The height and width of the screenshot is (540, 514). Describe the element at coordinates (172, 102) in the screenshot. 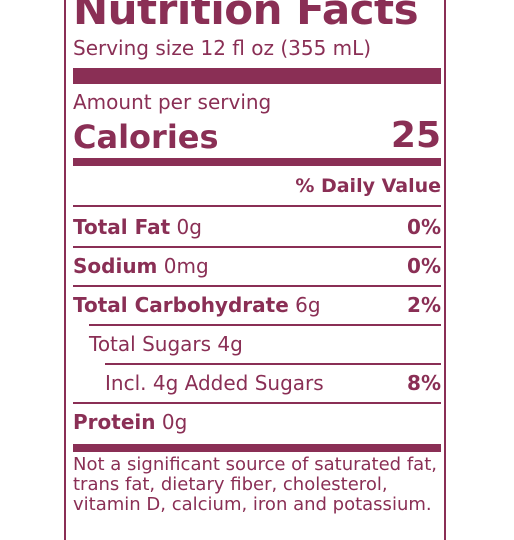

I see `amount-per-serving: Amount per serving` at that location.